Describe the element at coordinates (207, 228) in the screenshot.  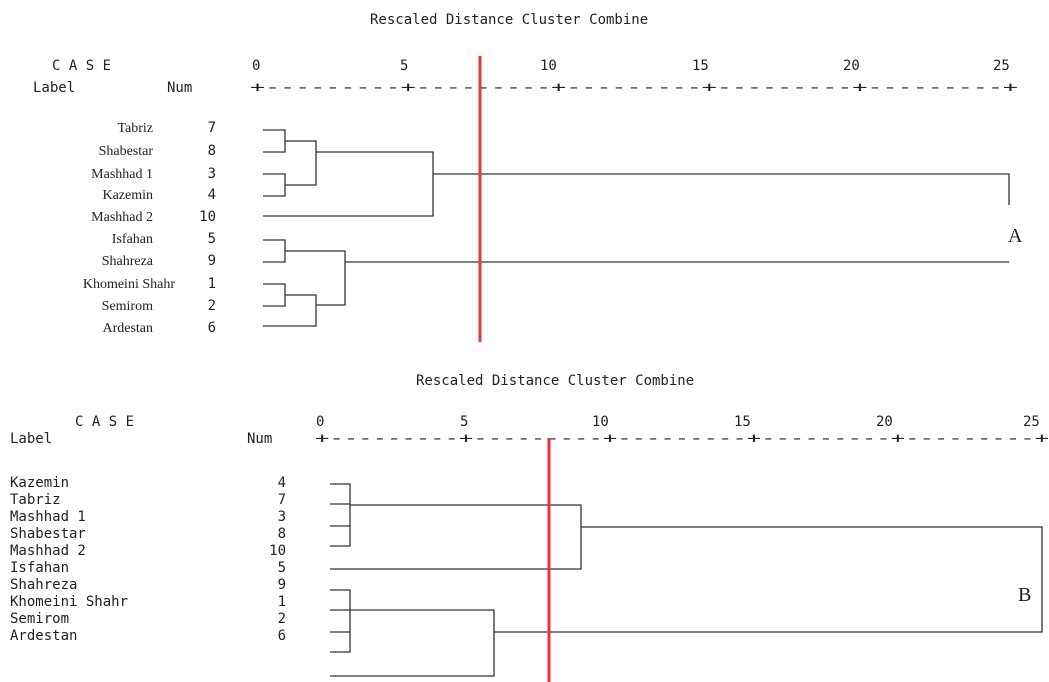
I see `panel-a-case-numbers: 7 8 3 4 10 5 9 1 2 6` at that location.